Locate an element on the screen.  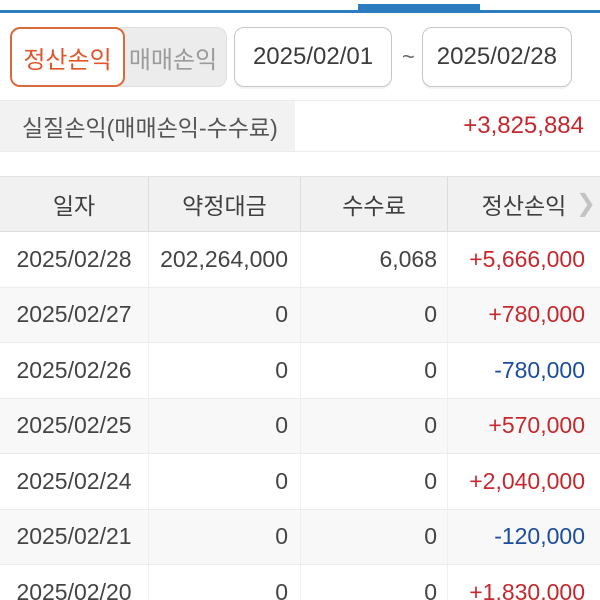
cell-date: 2025/02/21 is located at coordinates (74, 536).